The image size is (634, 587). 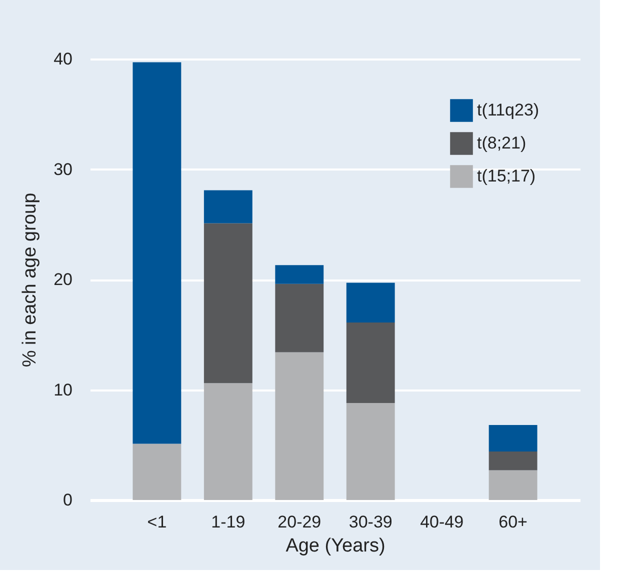 What do you see at coordinates (30, 280) in the screenshot?
I see `y-axis-title: % in each age group` at bounding box center [30, 280].